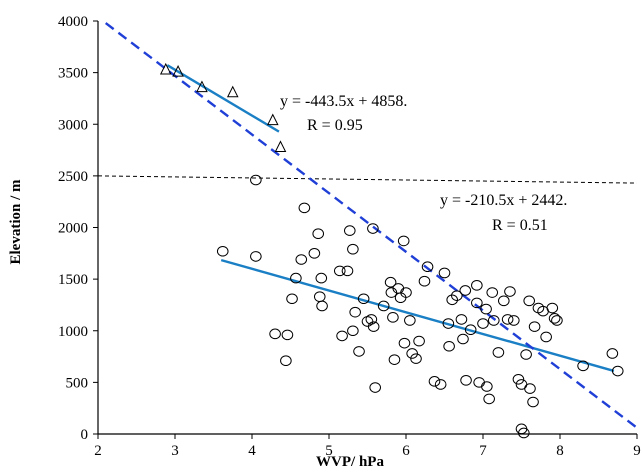  Describe the element at coordinates (343, 101) in the screenshot. I see `fit-equation-upper: y = -443.5x + 4858.` at that location.